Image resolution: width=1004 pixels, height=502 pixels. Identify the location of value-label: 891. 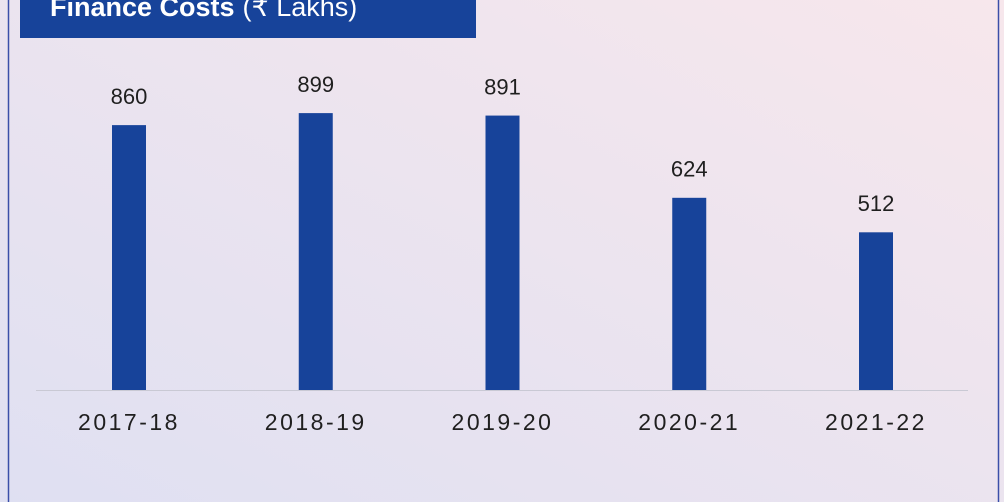
(502, 86).